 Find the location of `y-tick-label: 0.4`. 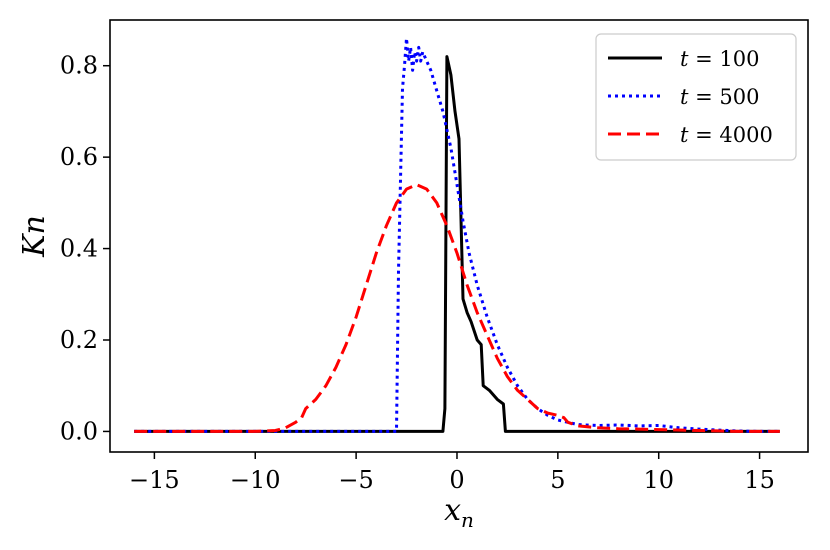

y-tick-label: 0.4 is located at coordinates (79, 249).